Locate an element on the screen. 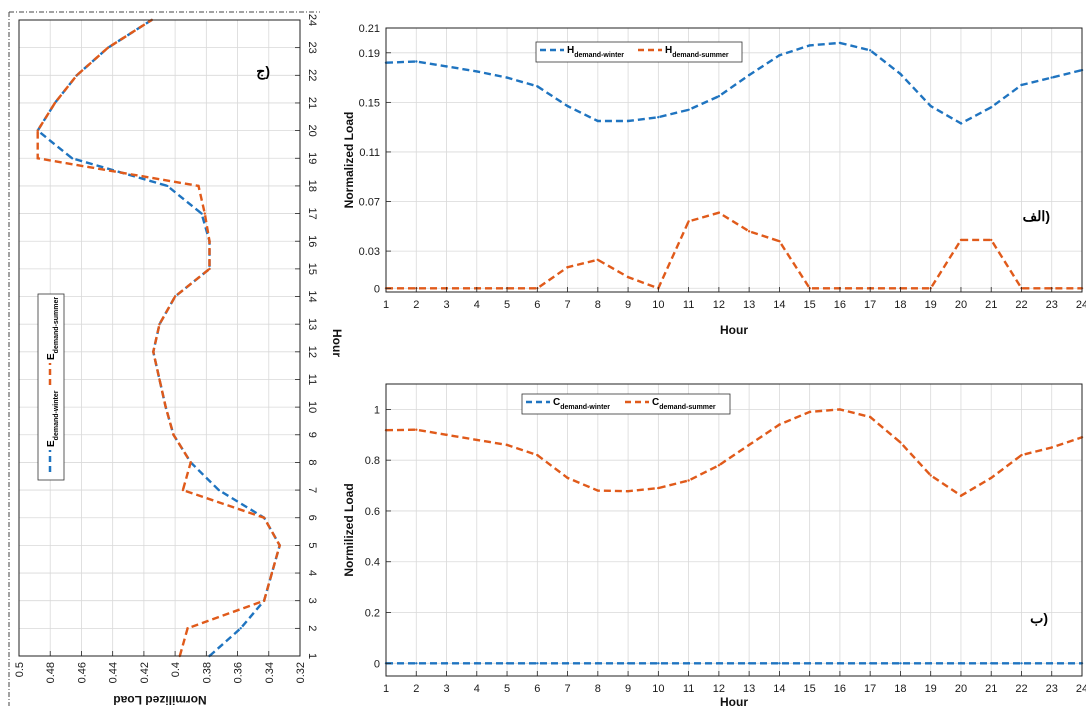 The width and height of the screenshot is (1086, 711). chart-e-hour-tick-label: 9 is located at coordinates (312, 435).